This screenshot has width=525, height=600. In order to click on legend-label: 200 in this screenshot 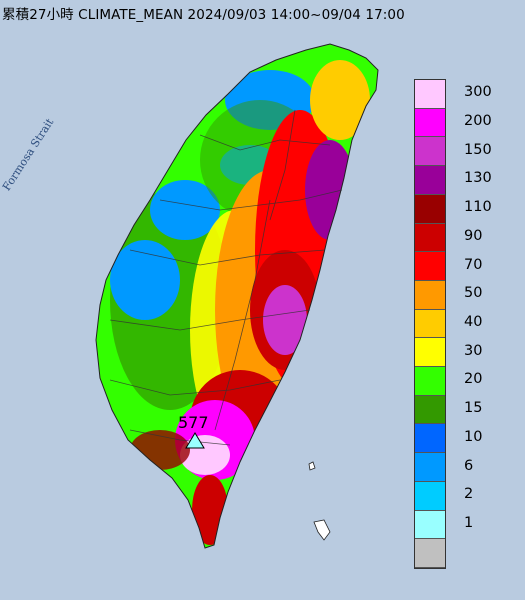, I will do `click(478, 121)`.